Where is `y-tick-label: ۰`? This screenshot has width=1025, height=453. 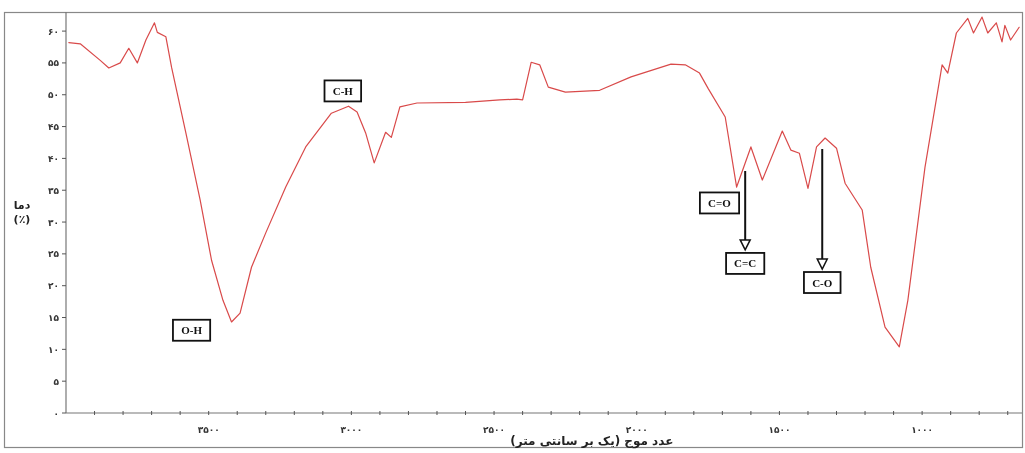
y-tick-label: ۰ is located at coordinates (56, 413).